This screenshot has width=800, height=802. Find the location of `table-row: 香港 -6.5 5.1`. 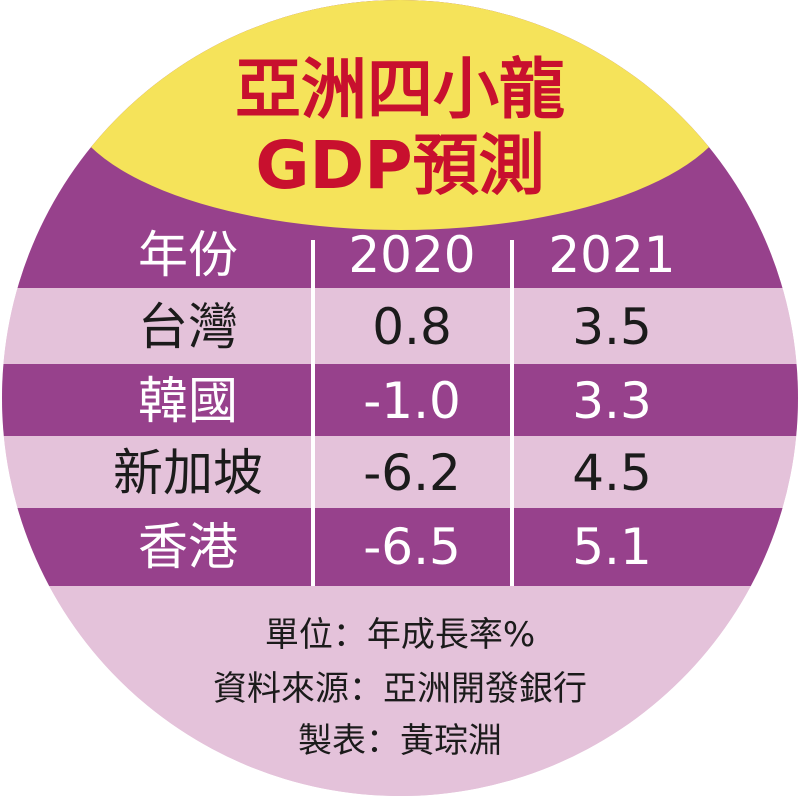

table-row: 香港 -6.5 5.1 is located at coordinates (395, 547).